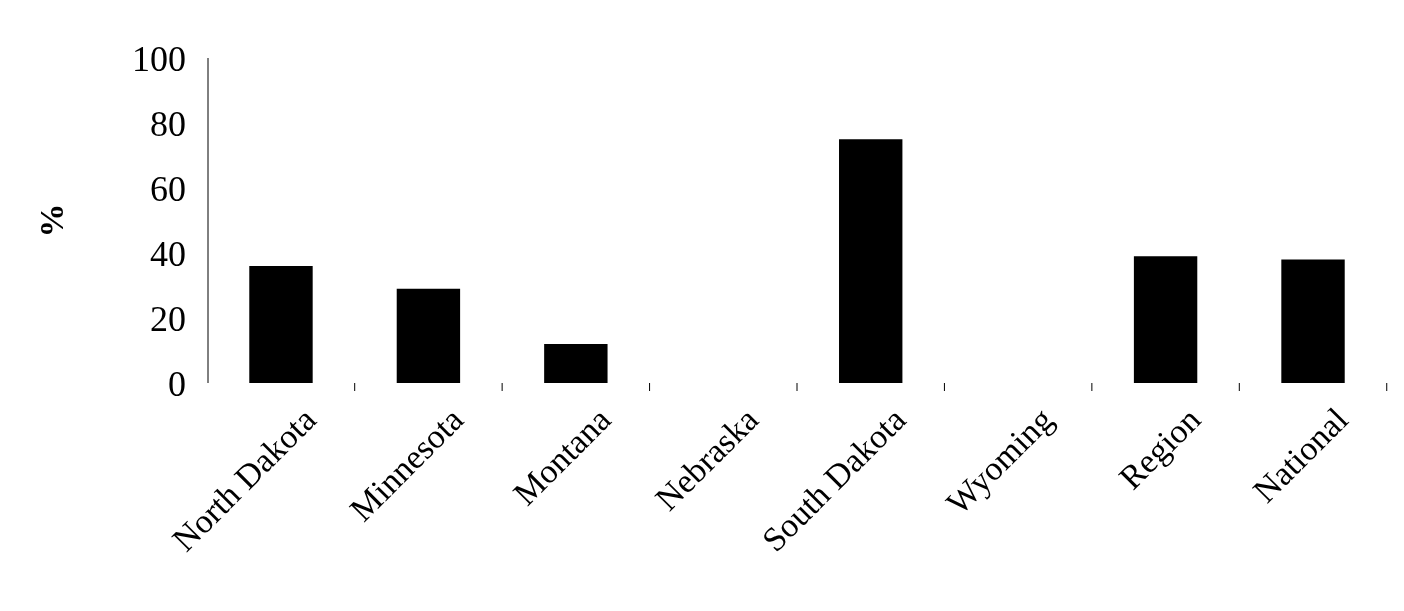 The height and width of the screenshot is (611, 1404). I want to click on y-tick-label: 60, so click(168, 188).